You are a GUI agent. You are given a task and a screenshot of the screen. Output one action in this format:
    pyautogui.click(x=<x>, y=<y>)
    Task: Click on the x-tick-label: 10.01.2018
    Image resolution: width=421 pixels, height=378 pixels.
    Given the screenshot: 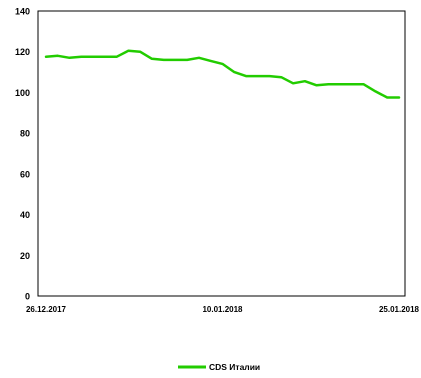 What is the action you would take?
    pyautogui.click(x=222, y=309)
    